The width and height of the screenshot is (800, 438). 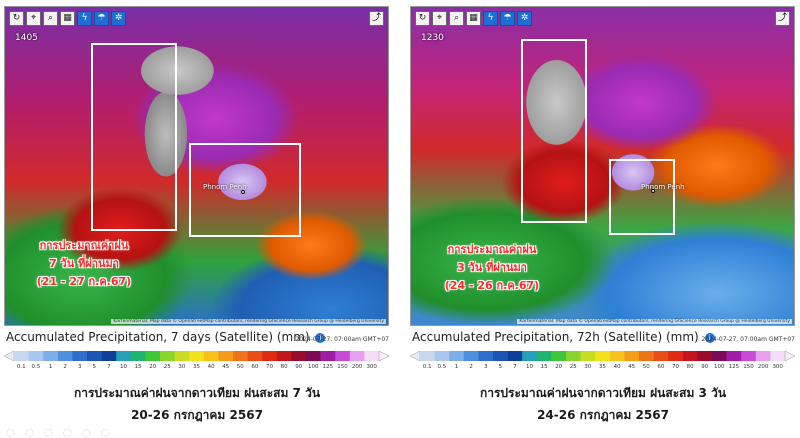 What do you see at coordinates (559, 367) in the screenshot?
I see `legend-tick-label: 20` at bounding box center [559, 367].